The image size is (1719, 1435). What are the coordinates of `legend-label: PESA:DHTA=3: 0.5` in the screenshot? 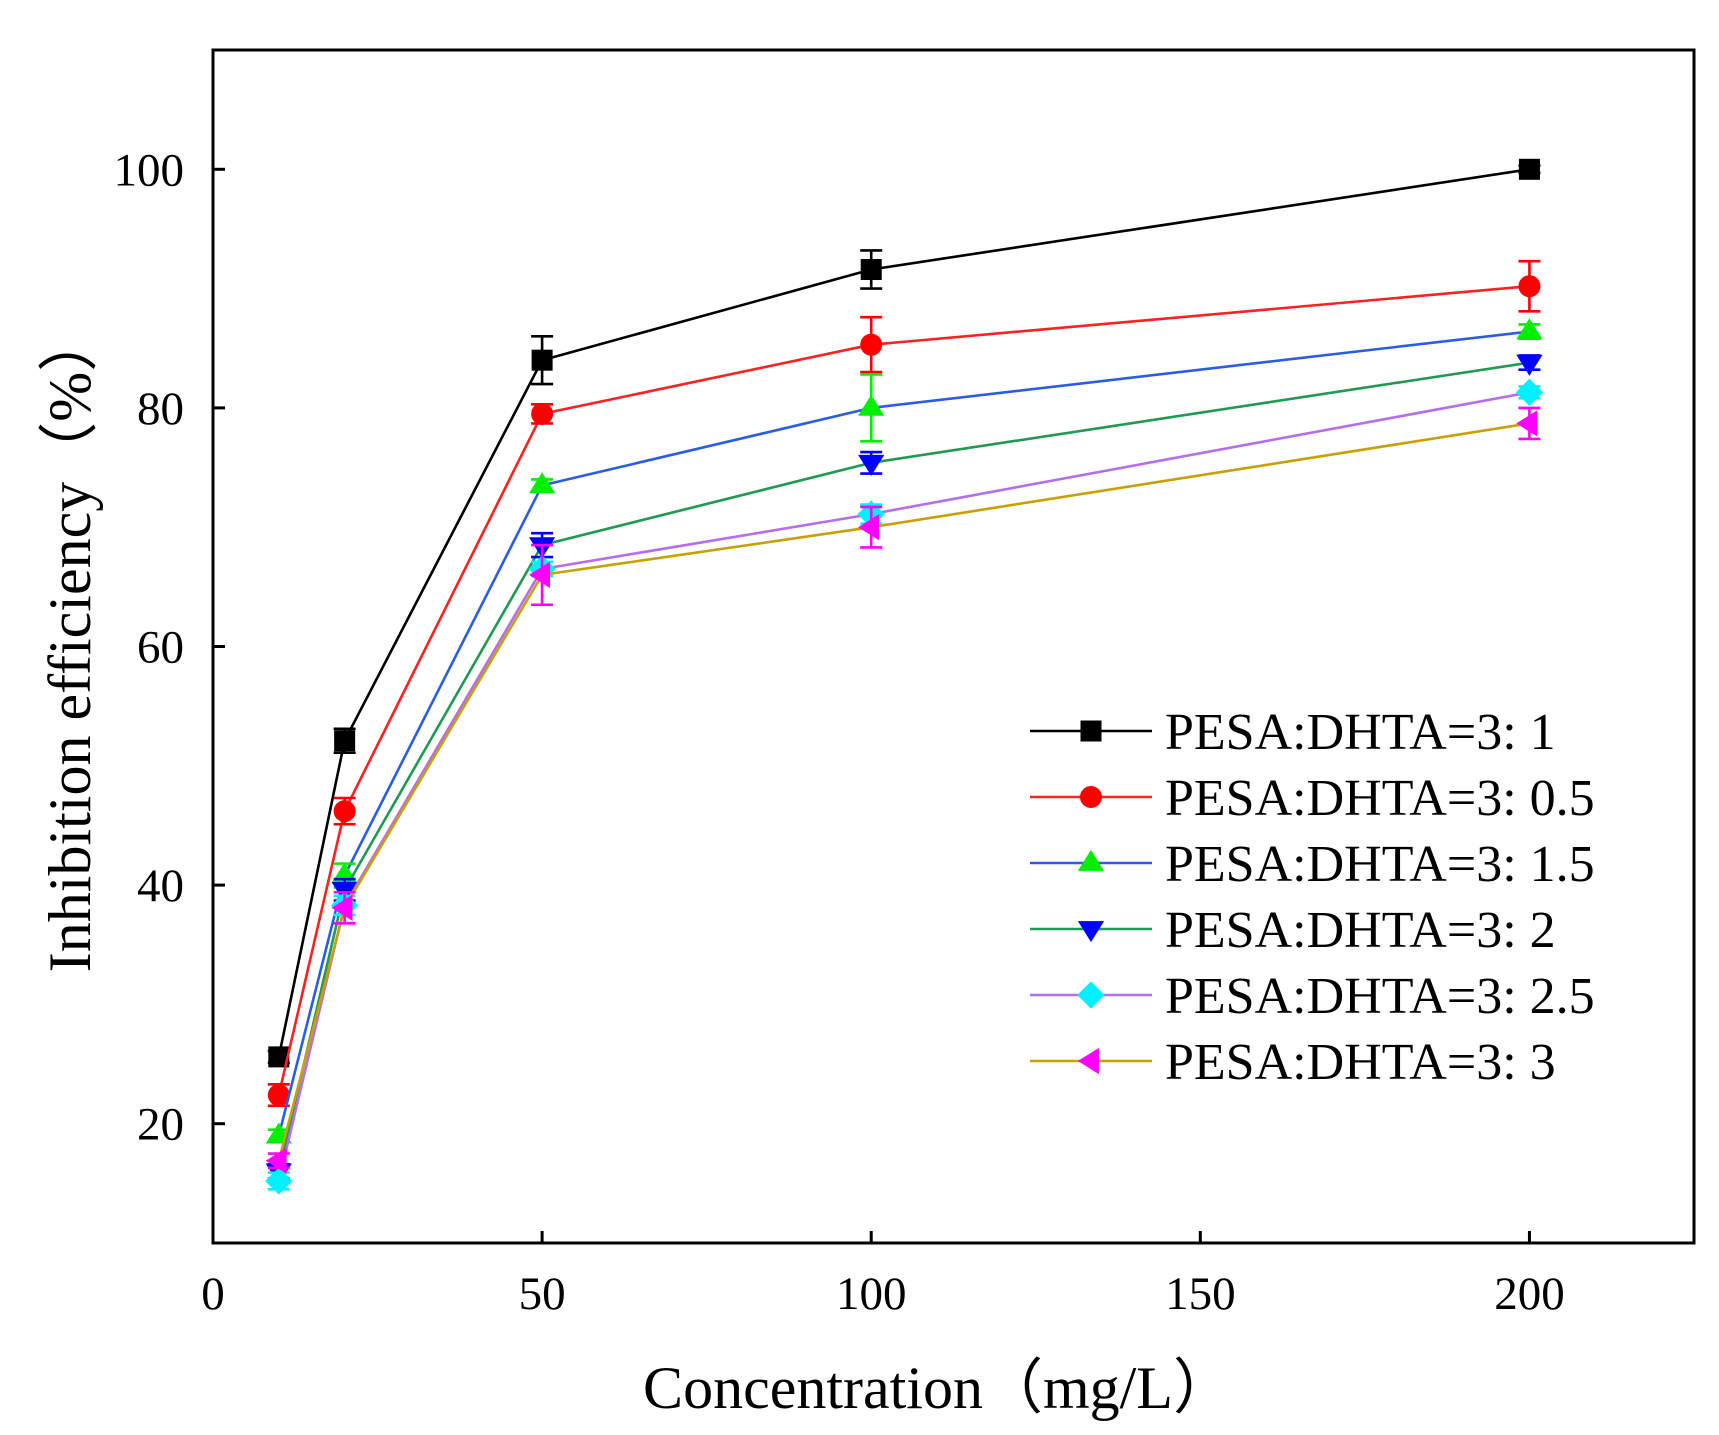 It's located at (1380, 798).